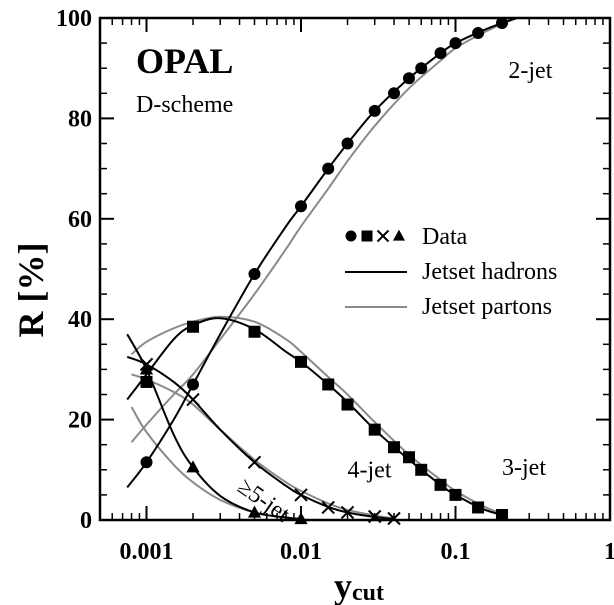 The width and height of the screenshot is (614, 605). Describe the element at coordinates (489, 272) in the screenshot. I see `legend-hadrons-label: Jetset hadrons` at that location.